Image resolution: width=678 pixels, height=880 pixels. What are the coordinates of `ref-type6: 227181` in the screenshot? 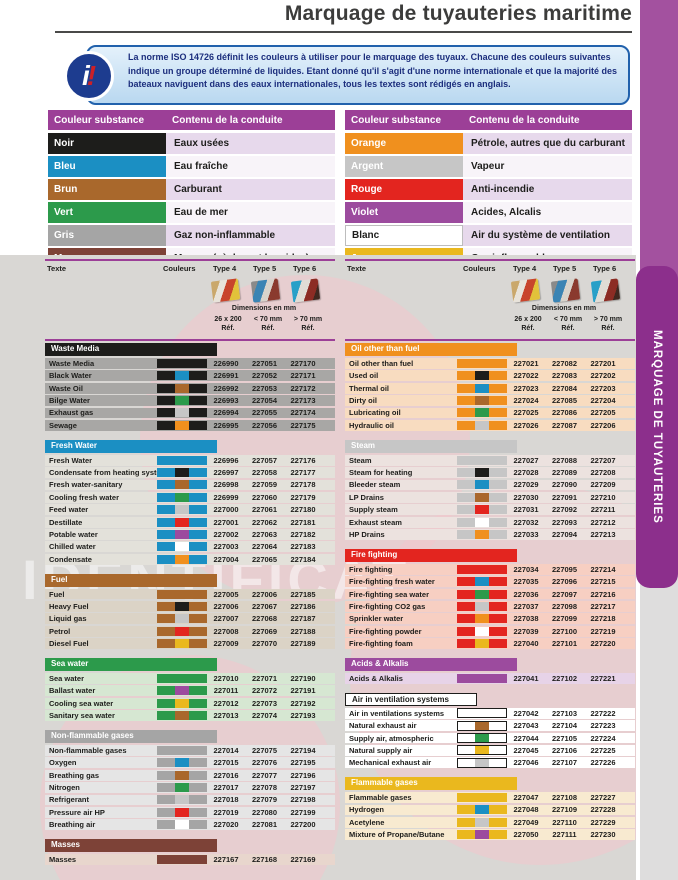 It's located at (303, 522).